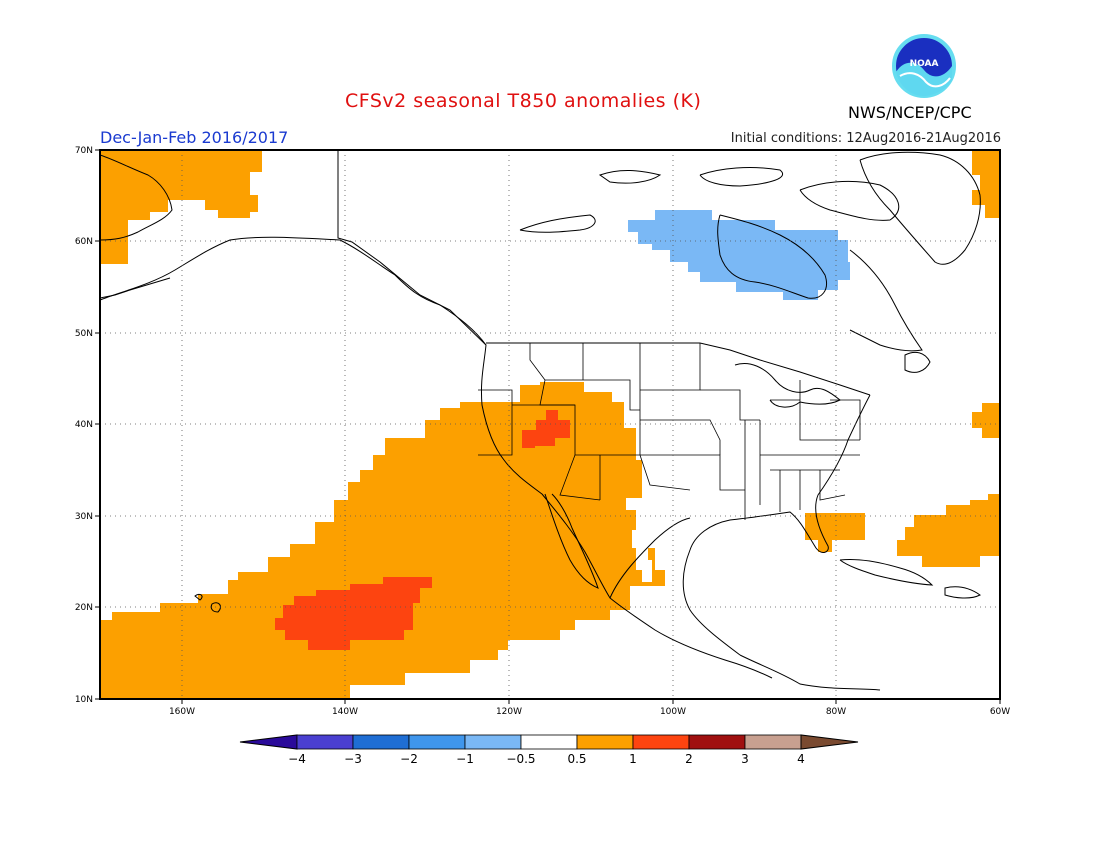 The height and width of the screenshot is (850, 1100). I want to click on anomaly-region-atlantic-north, so click(986, 420).